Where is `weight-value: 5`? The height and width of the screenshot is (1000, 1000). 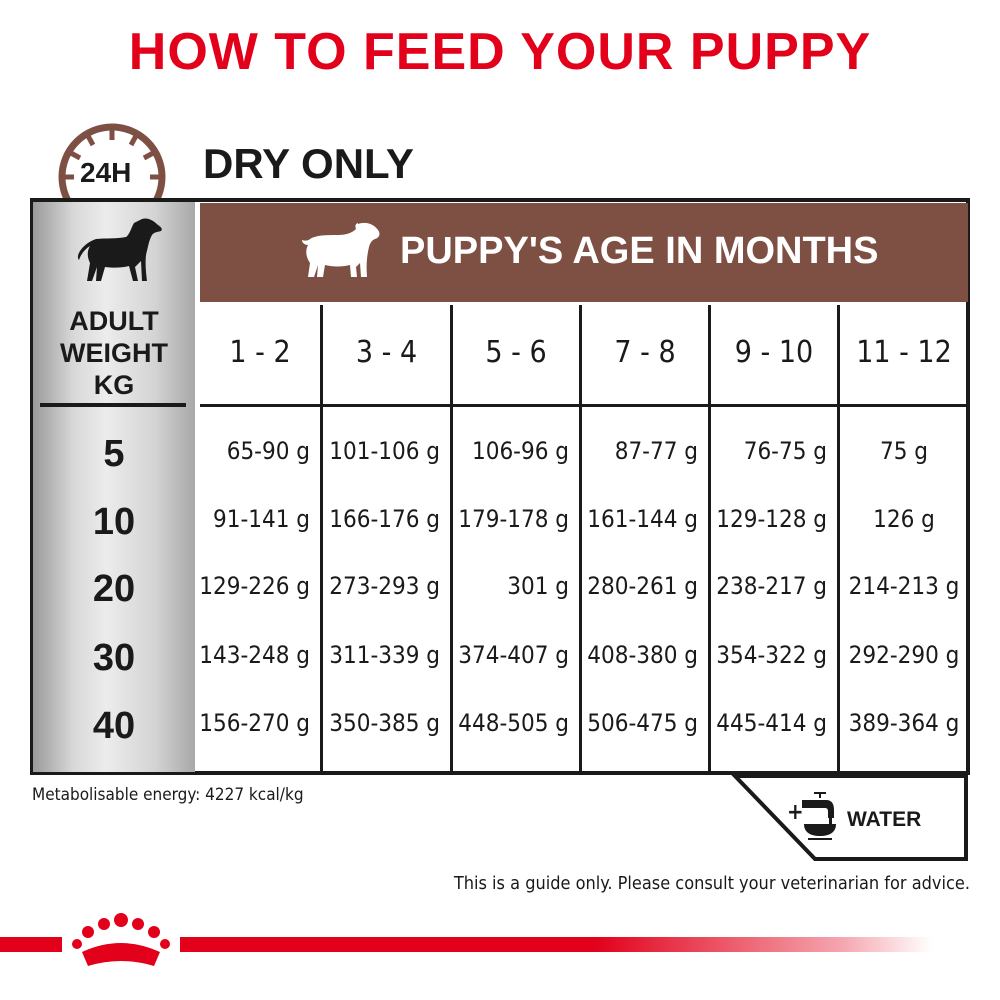
weight-value: 5 is located at coordinates (114, 454).